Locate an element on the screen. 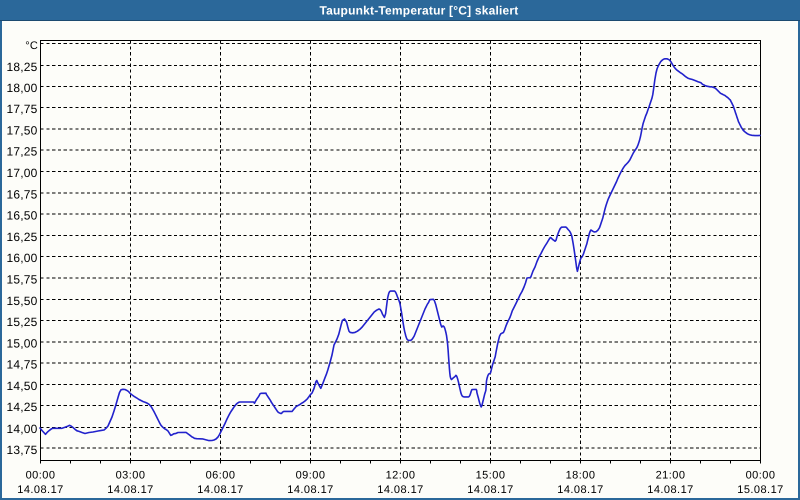 This screenshot has width=800, height=500. svg-text: °C is located at coordinates (31, 46).